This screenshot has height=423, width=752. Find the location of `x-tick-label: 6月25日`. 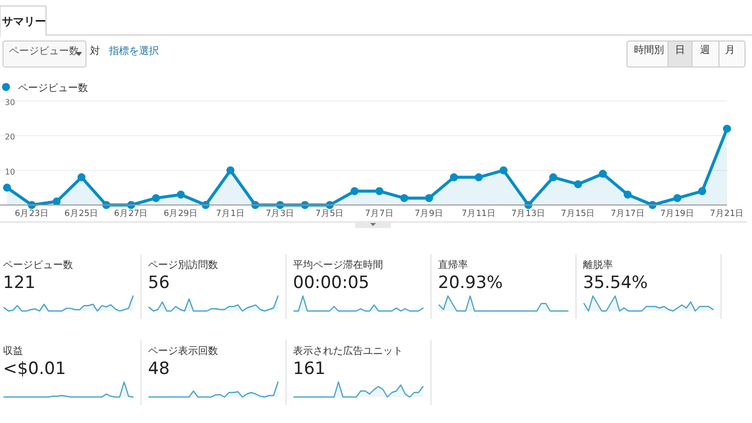

x-tick-label: 6月25日 is located at coordinates (81, 214).